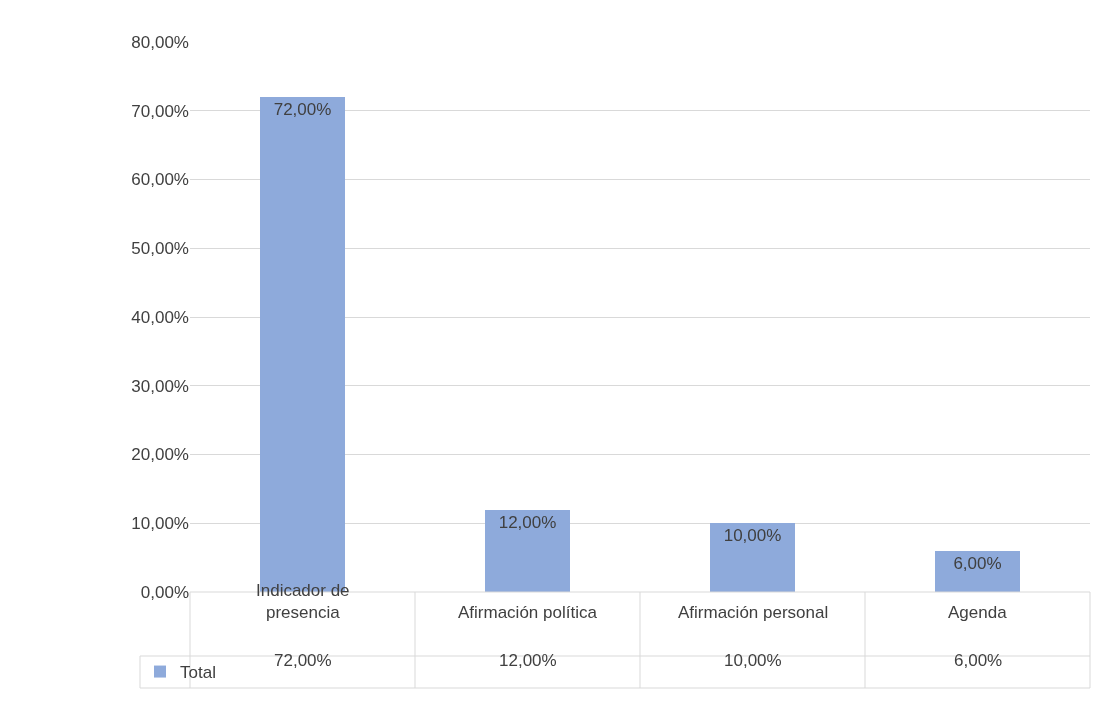 The height and width of the screenshot is (702, 1106). I want to click on y-tick-label: 0,00%, so click(164, 592).